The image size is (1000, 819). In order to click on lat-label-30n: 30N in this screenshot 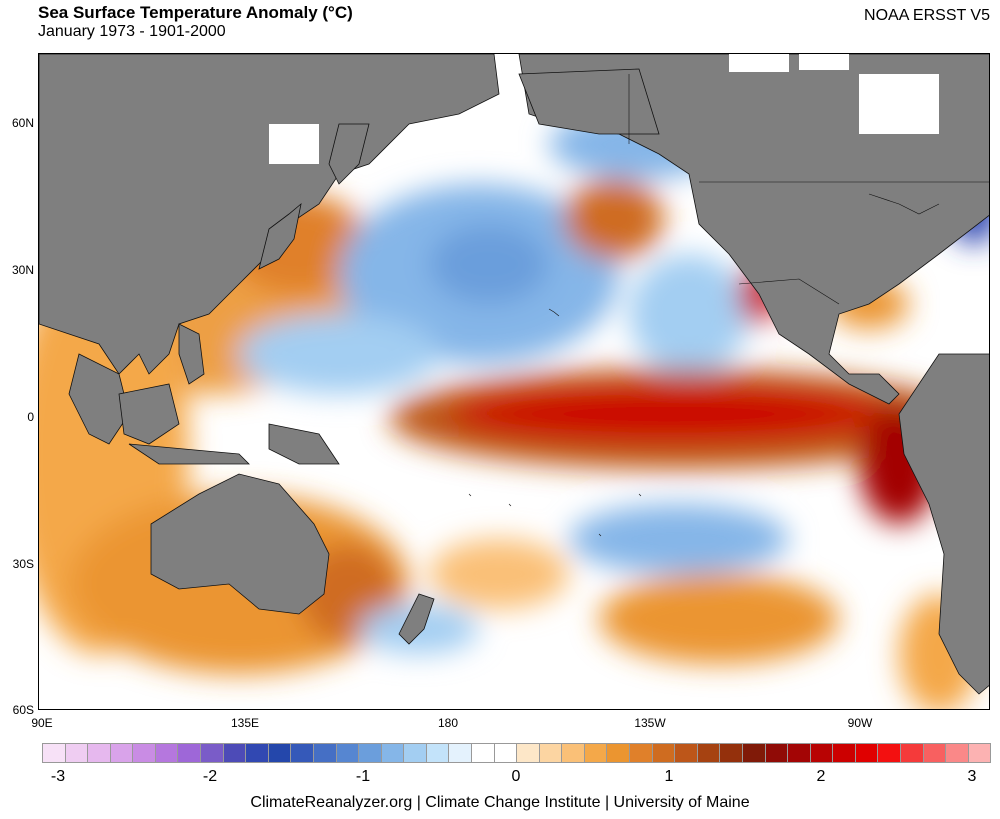, I will do `click(22, 270)`.